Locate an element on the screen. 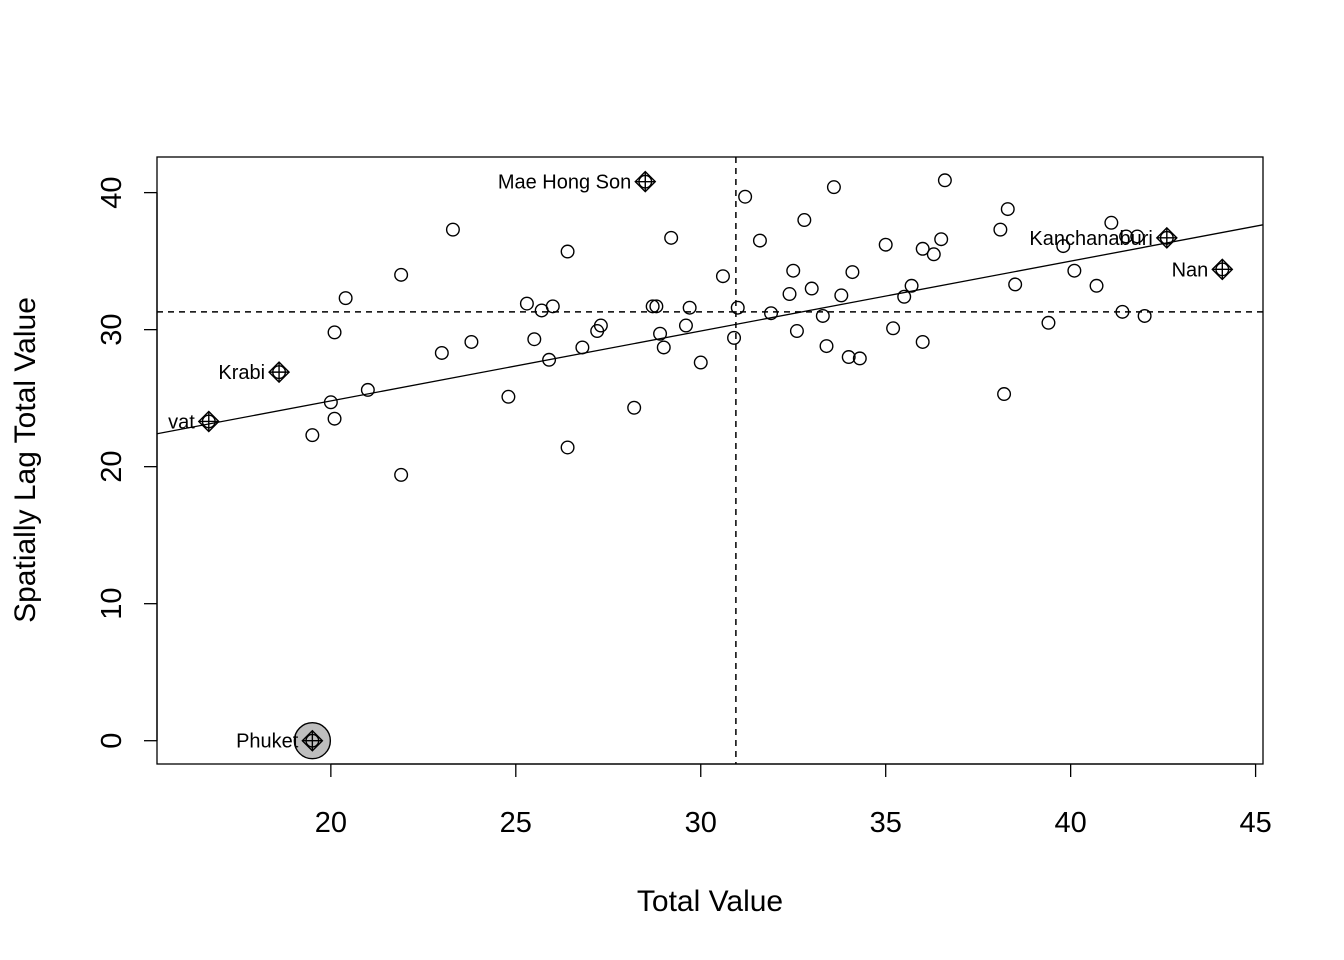 Image resolution: width=1344 pixels, height=960 pixels. point-label: Phuket is located at coordinates (267, 742).